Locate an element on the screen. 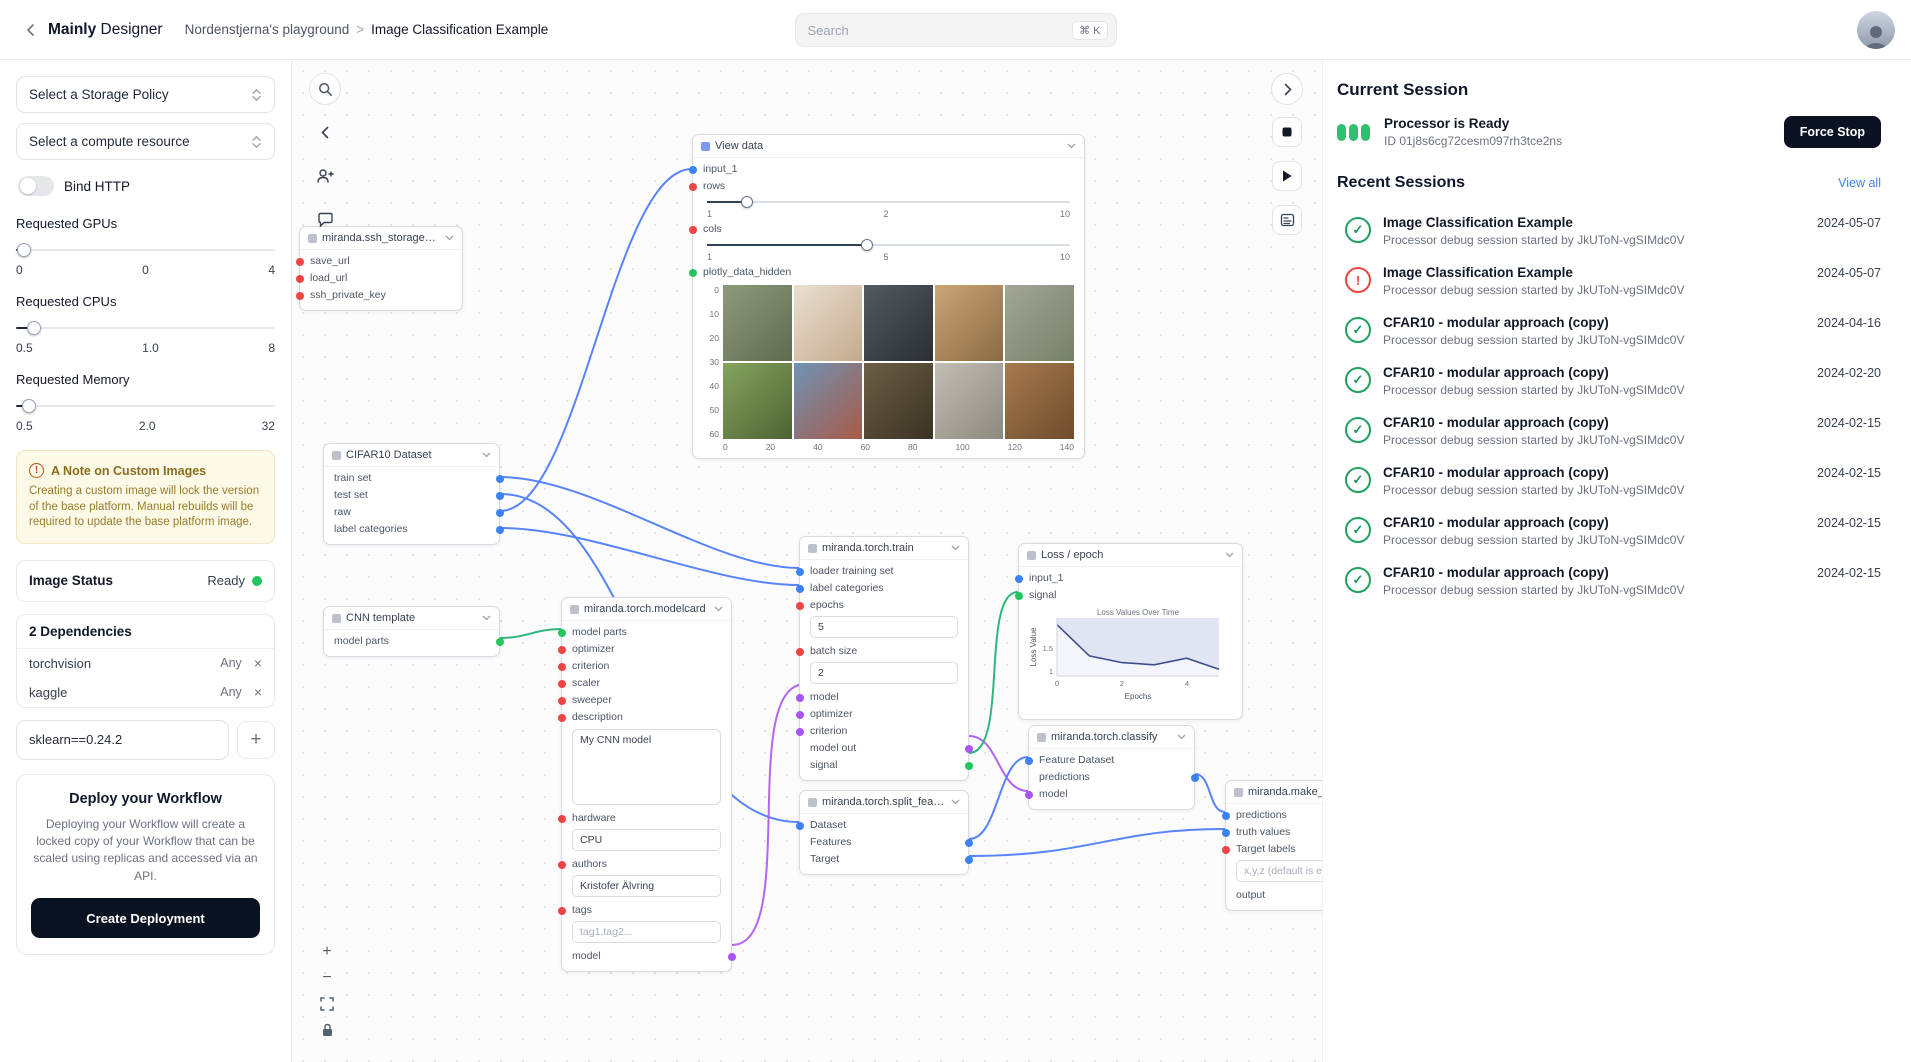 This screenshot has height=1062, width=1911. search-input is located at coordinates (940, 30).